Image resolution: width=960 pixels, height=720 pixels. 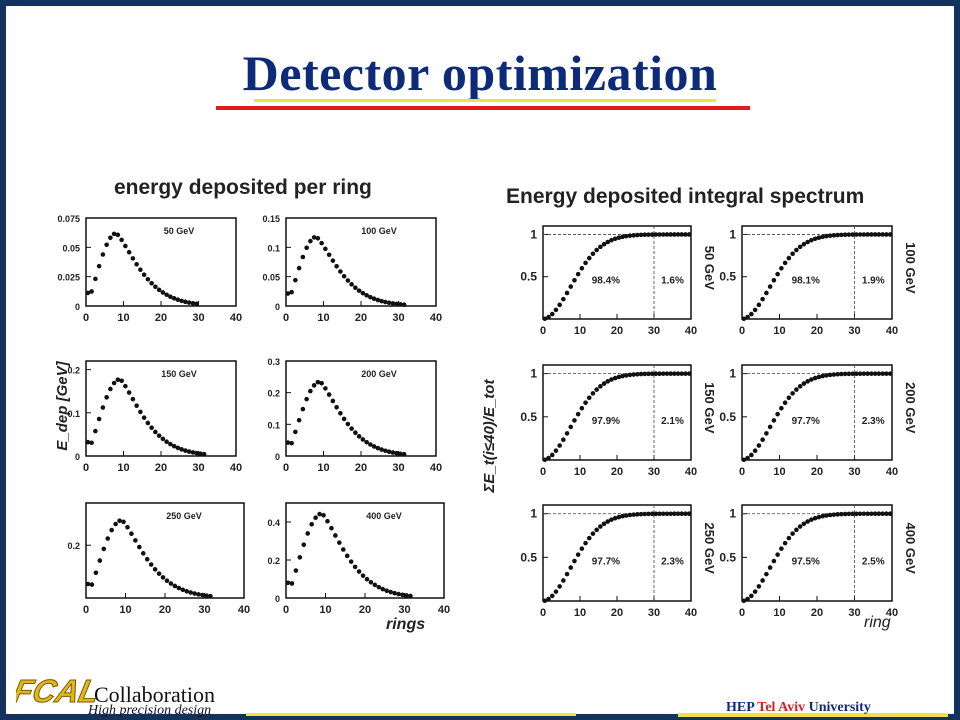 I want to click on subplot-integral-50-gev: 0 10 20 30 40 0.5 1 98.4% 1.6% 50 GeV, so click(x=618, y=281).